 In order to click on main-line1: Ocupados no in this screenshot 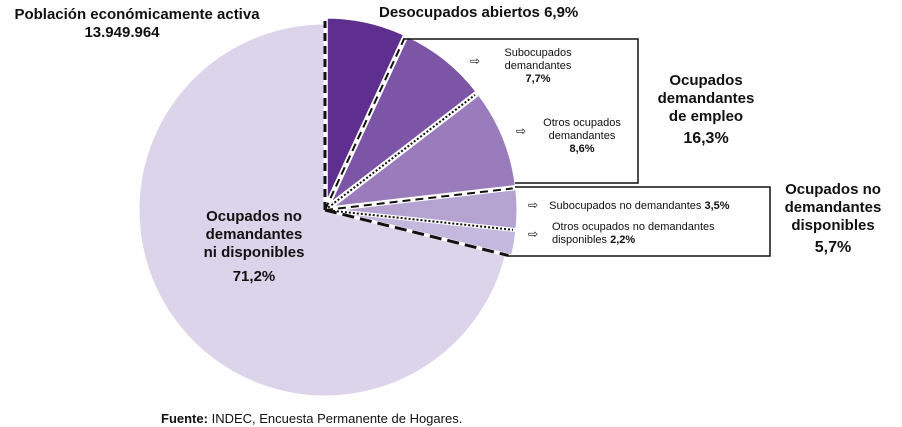, I will do `click(254, 216)`.